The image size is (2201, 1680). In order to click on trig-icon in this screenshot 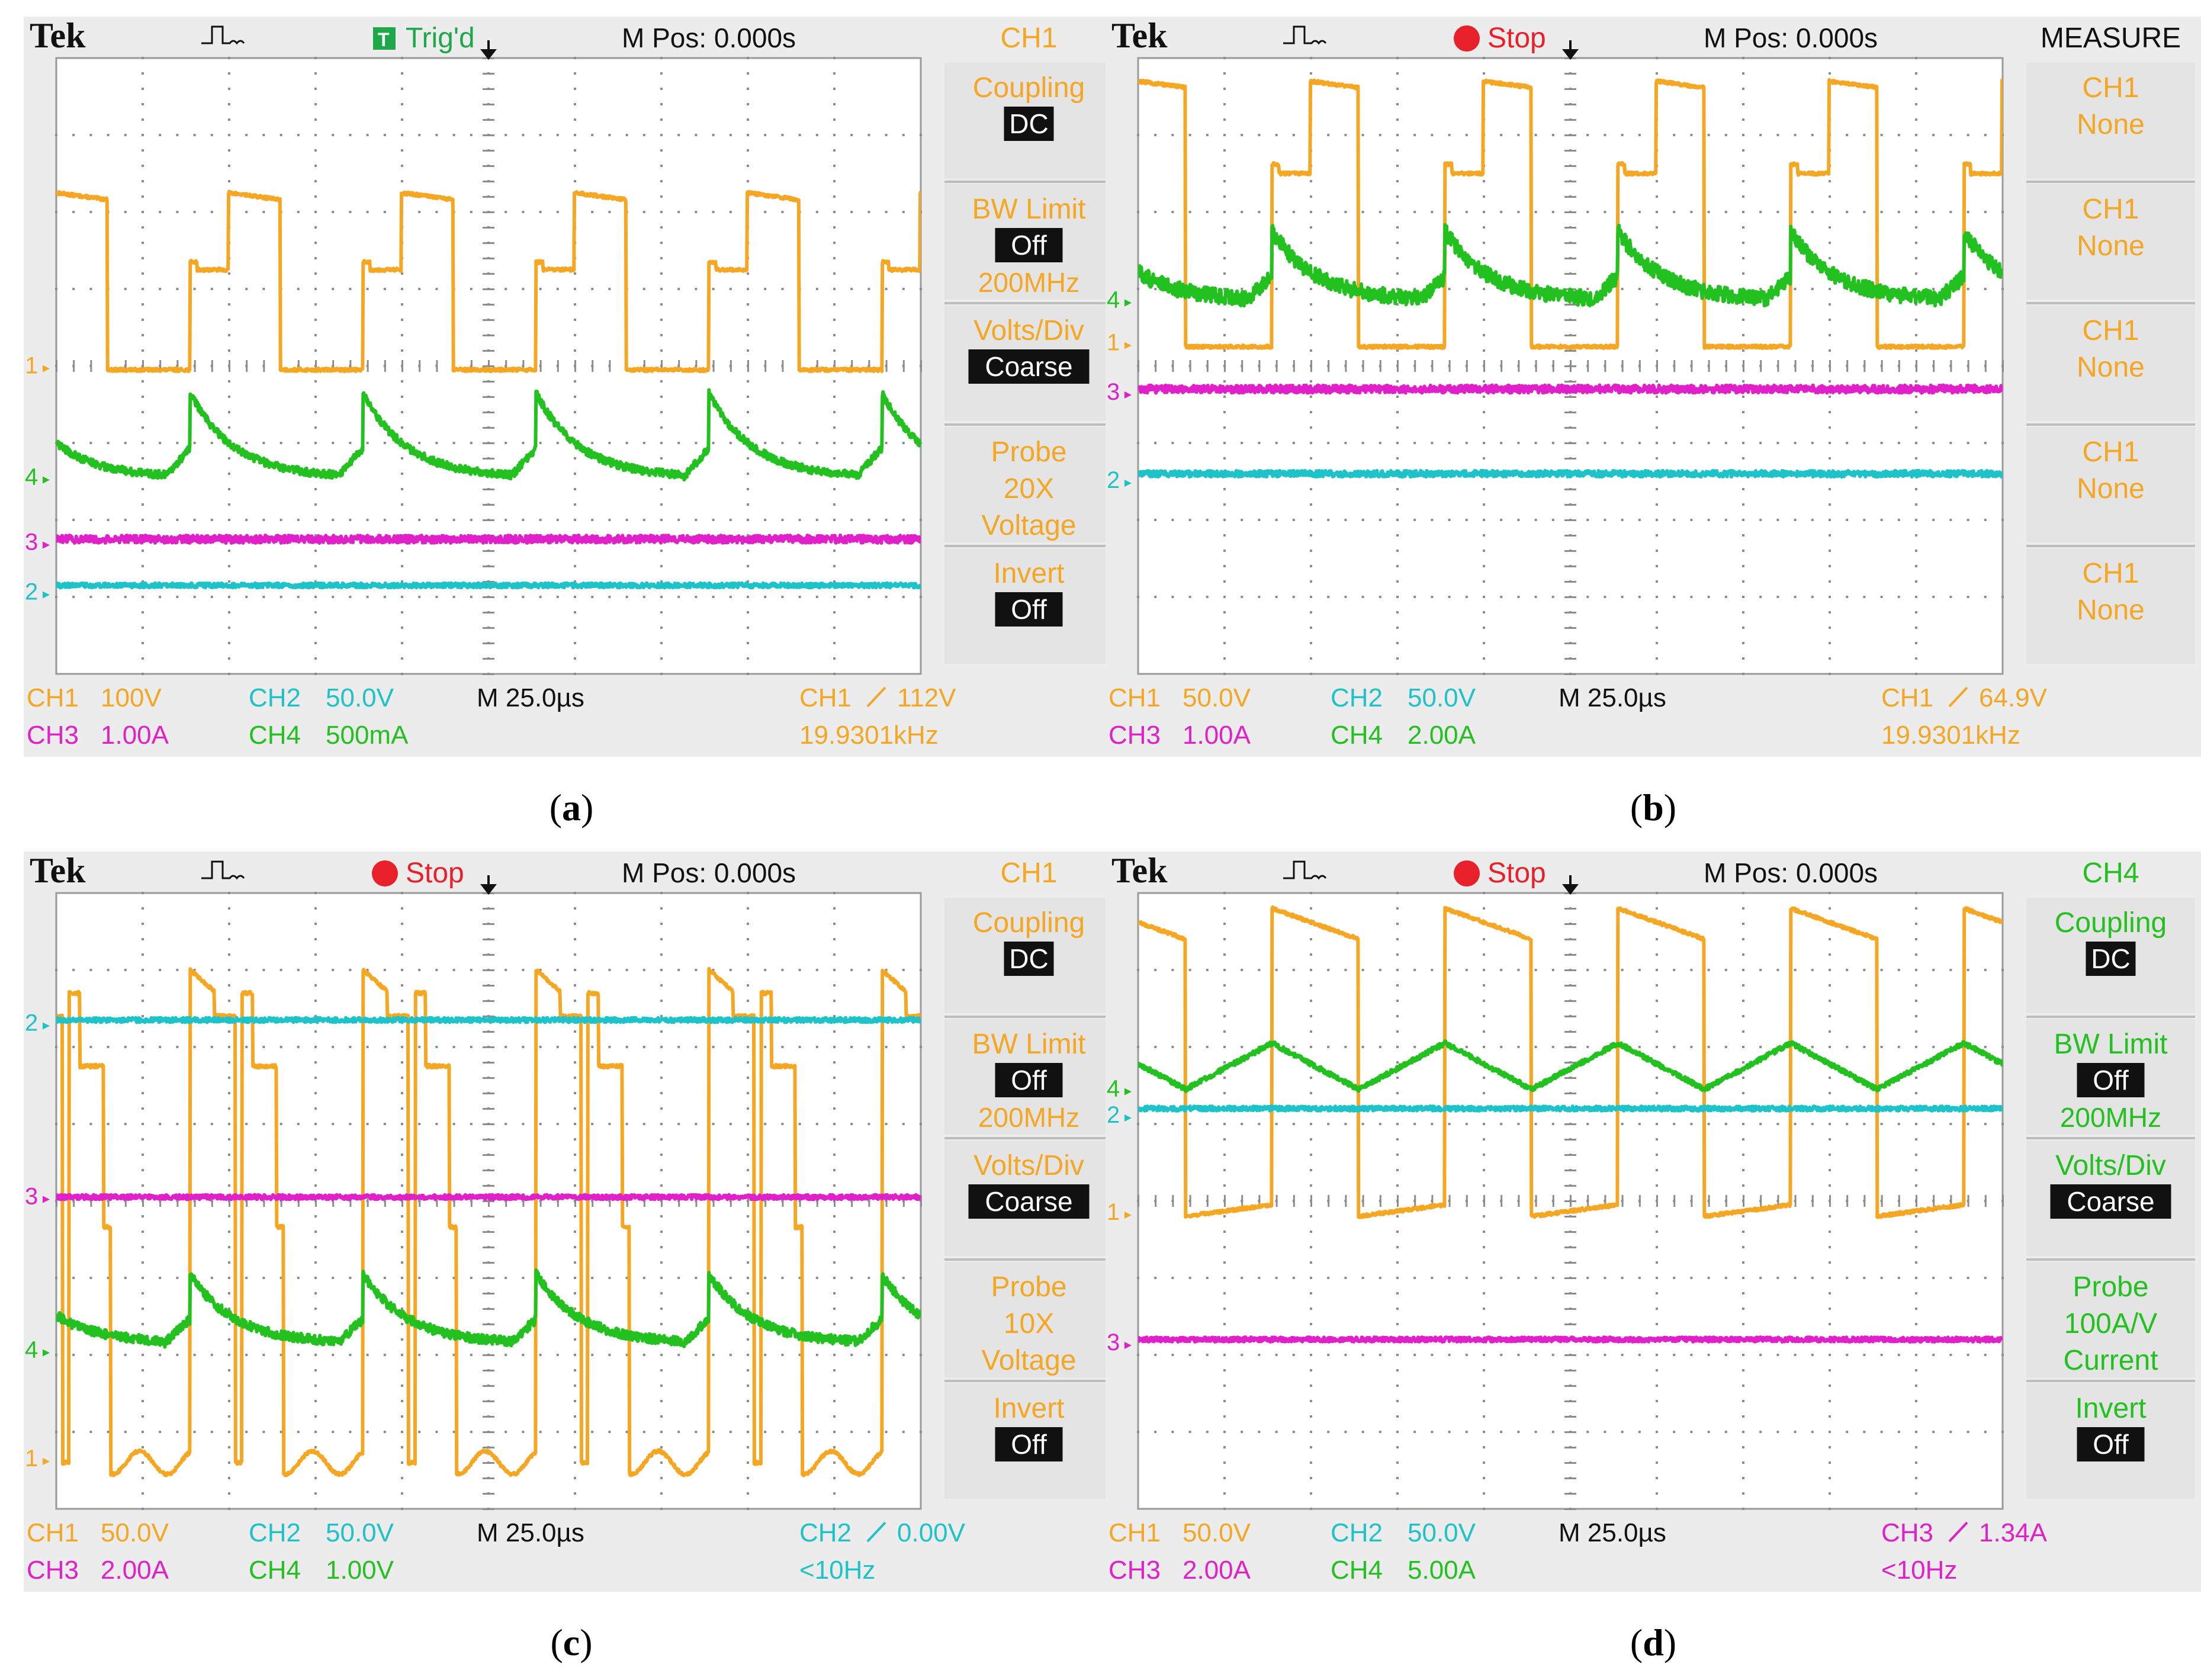, I will do `click(384, 38)`.